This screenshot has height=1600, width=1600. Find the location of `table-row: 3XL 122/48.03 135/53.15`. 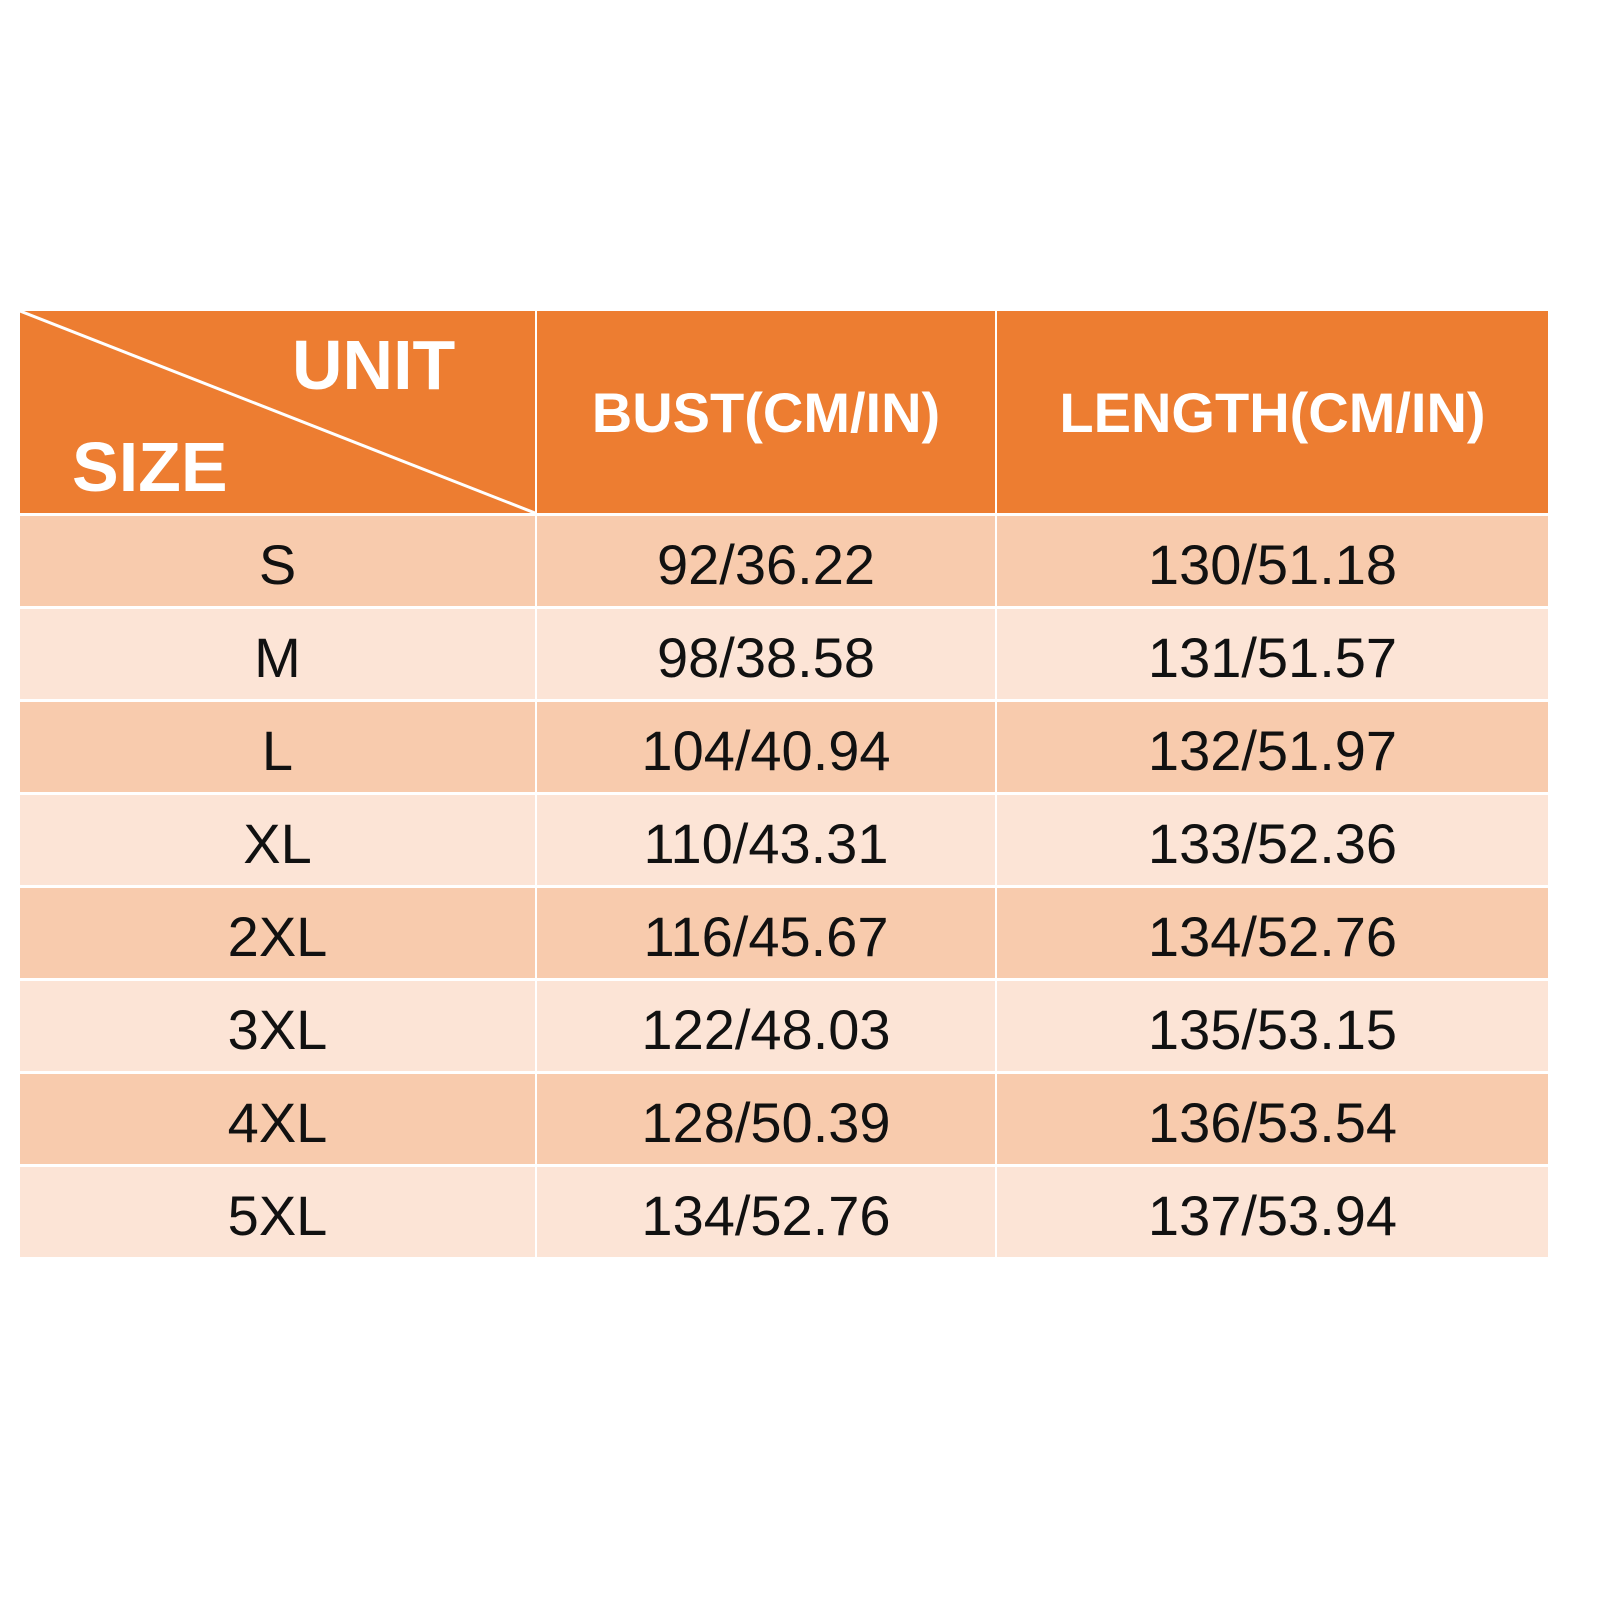

table-row: 3XL 122/48.03 135/53.15 is located at coordinates (784, 1027).